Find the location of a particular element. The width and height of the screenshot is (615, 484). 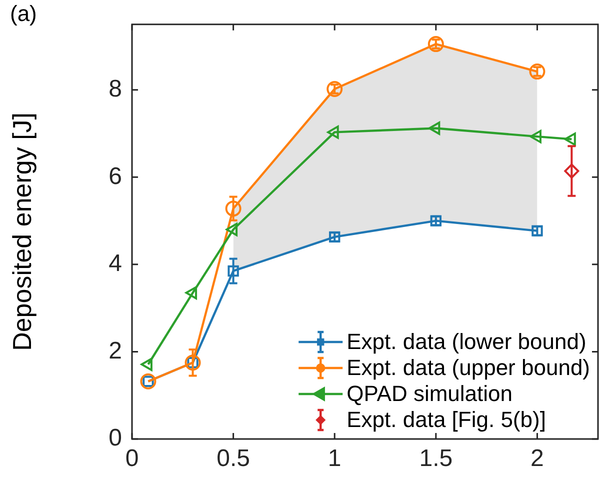

legend-label: QPAD simulation is located at coordinates (429, 393).